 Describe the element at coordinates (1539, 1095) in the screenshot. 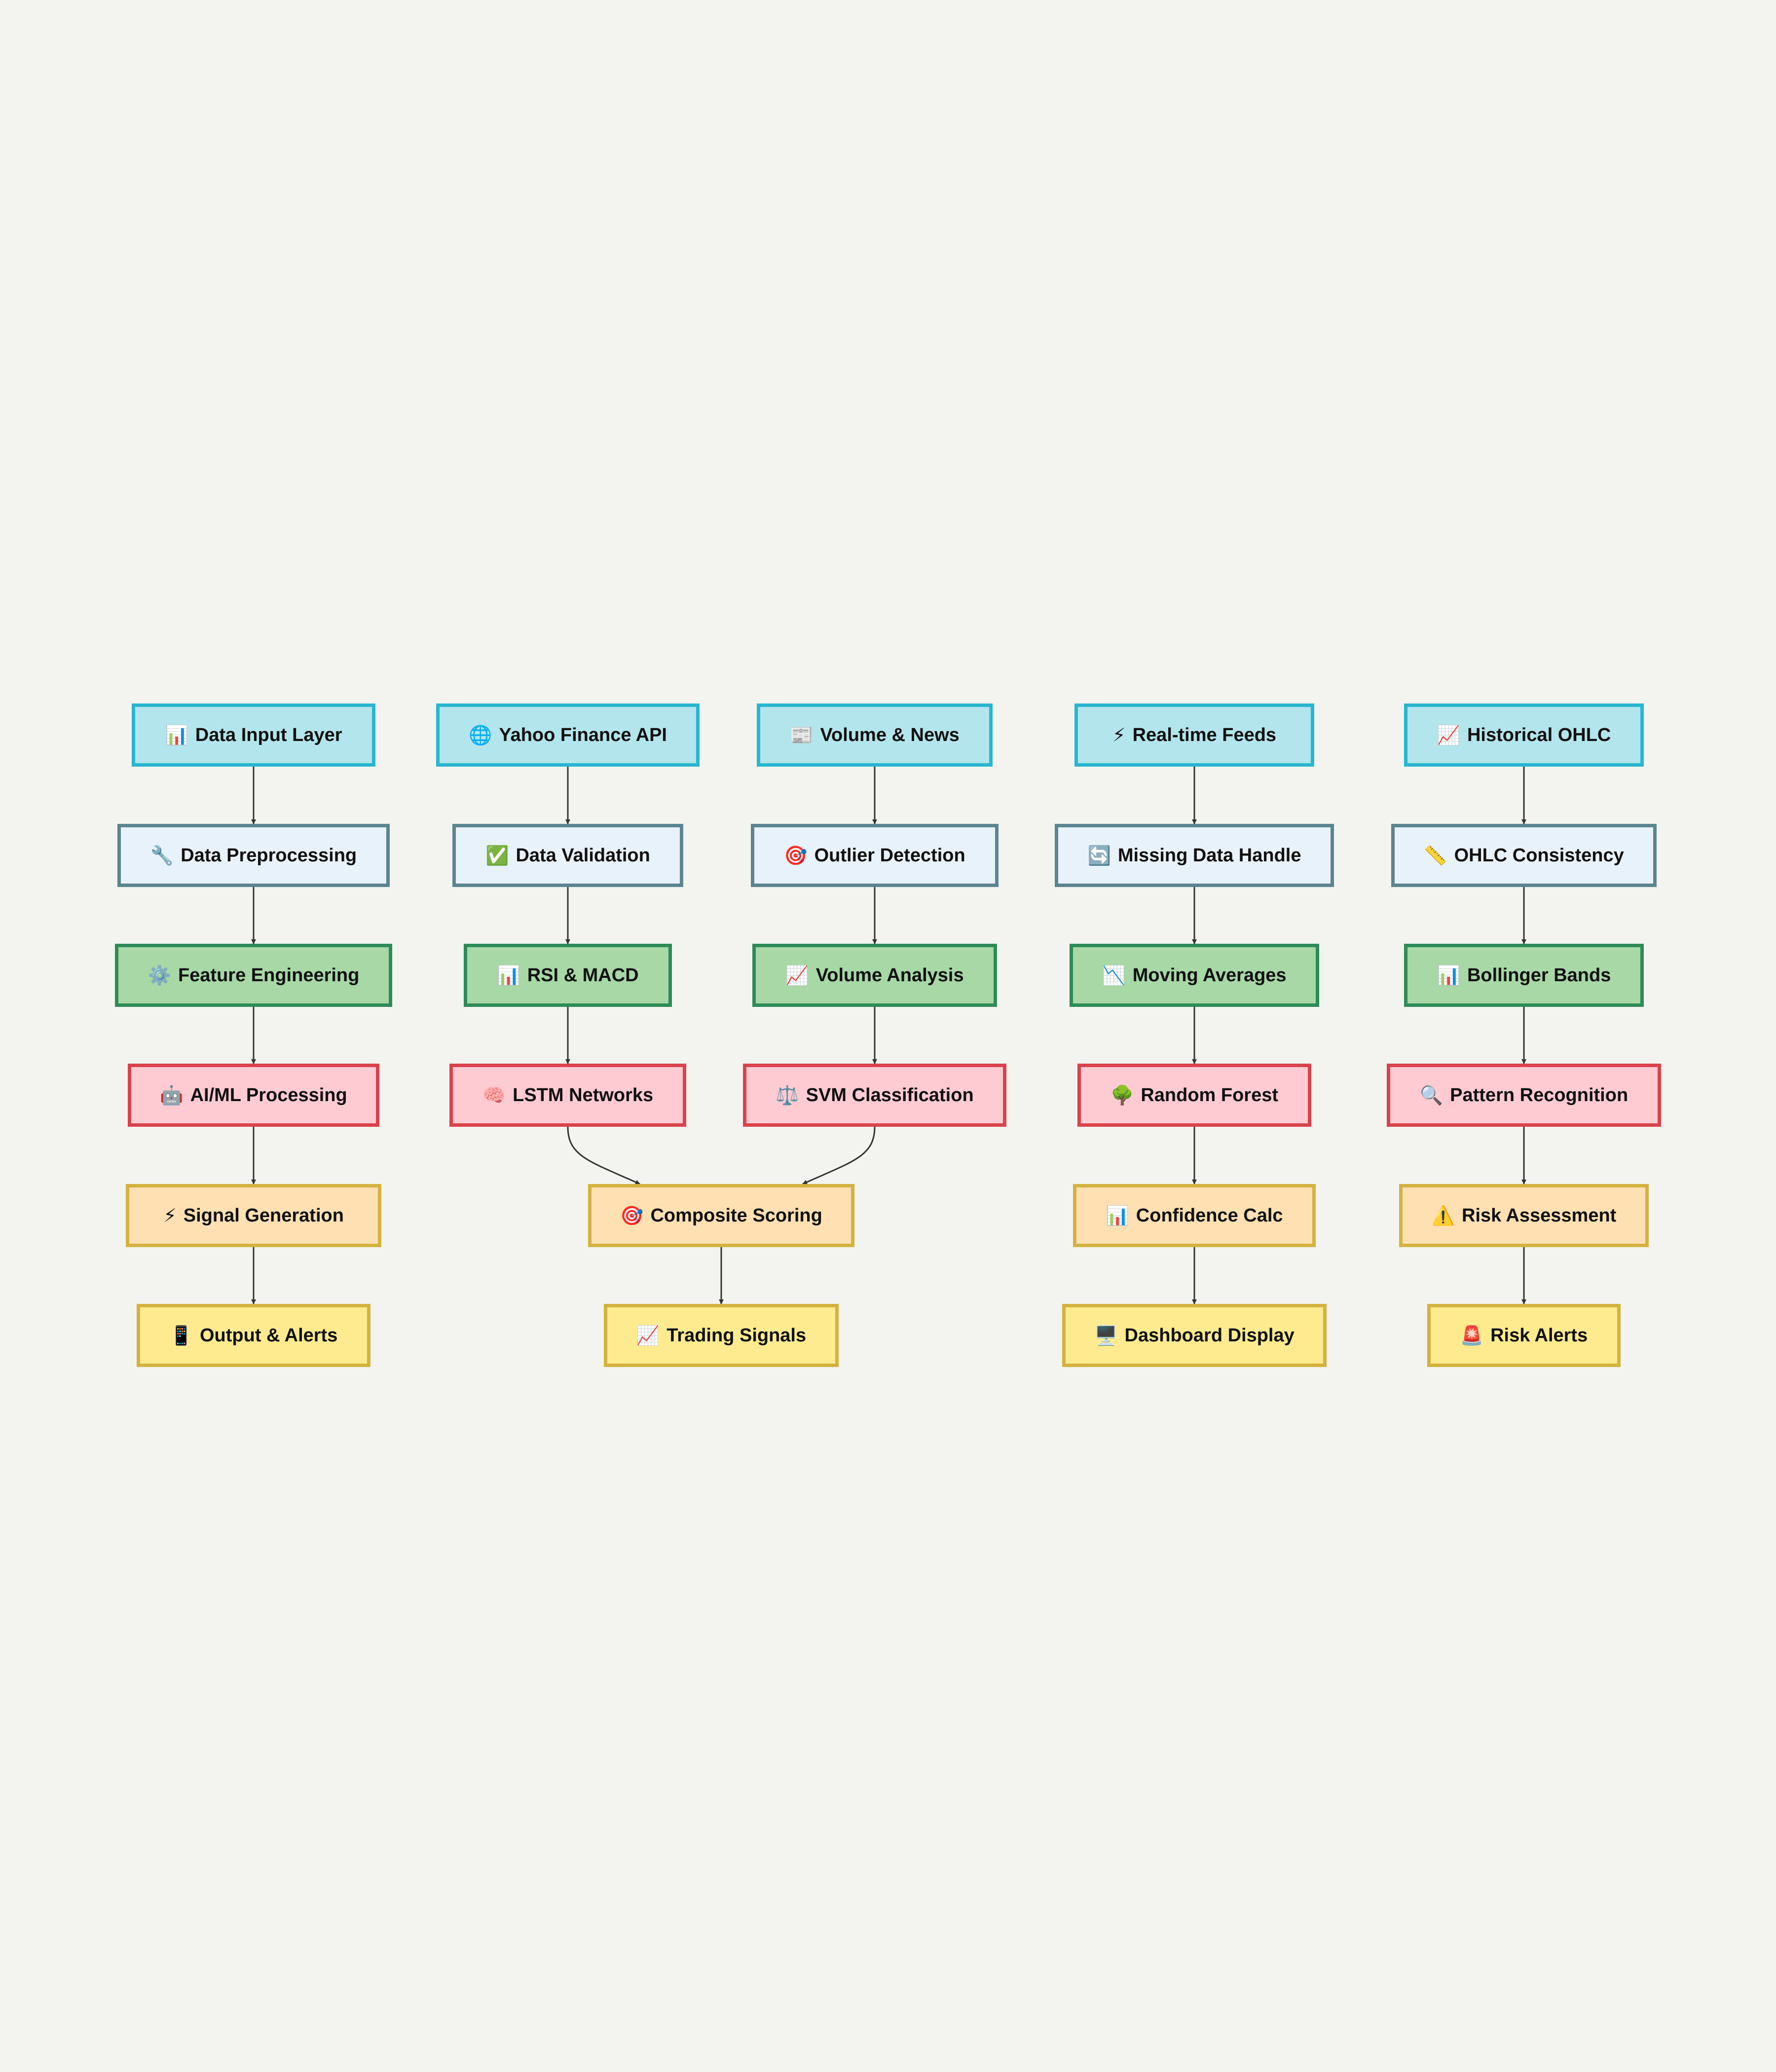

I see `node-label: Pattern Recognition` at that location.